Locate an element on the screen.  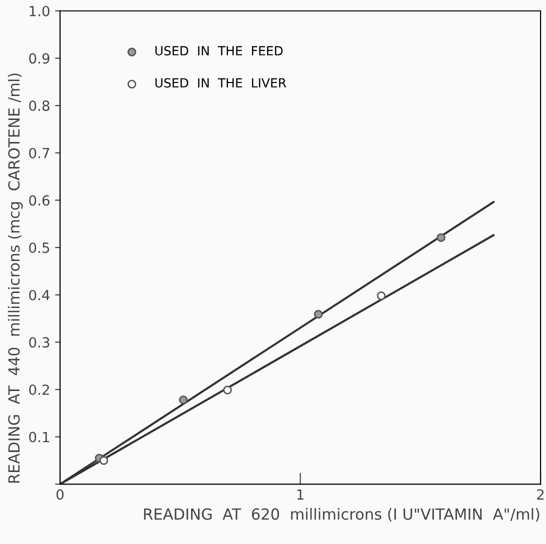
y-tick-label: 0.4 is located at coordinates (39, 295).